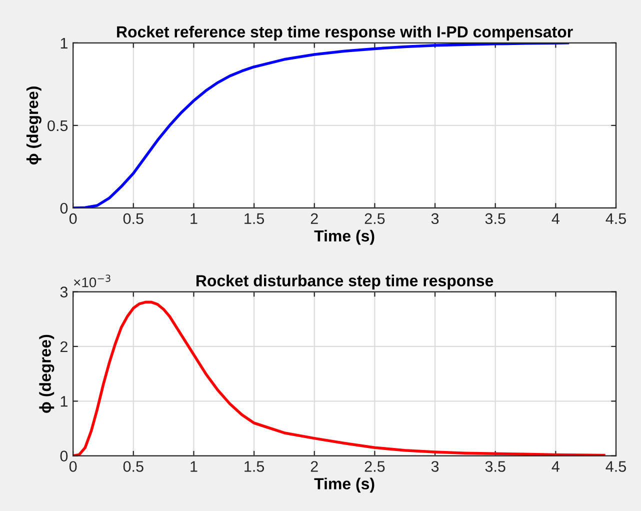 This screenshot has height=511, width=641. Describe the element at coordinates (345, 33) in the screenshot. I see `chart-title: Rocket reference step time response with I-PD compensator` at that location.